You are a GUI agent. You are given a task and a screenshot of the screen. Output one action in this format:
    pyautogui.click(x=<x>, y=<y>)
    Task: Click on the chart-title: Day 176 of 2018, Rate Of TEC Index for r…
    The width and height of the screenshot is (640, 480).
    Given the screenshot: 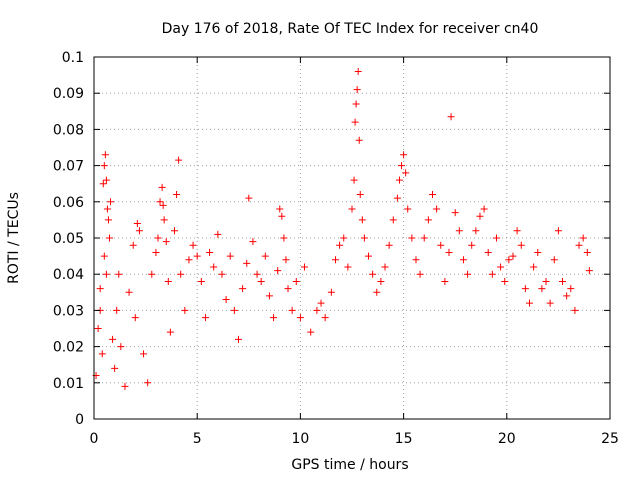 What is the action you would take?
    pyautogui.click(x=350, y=29)
    